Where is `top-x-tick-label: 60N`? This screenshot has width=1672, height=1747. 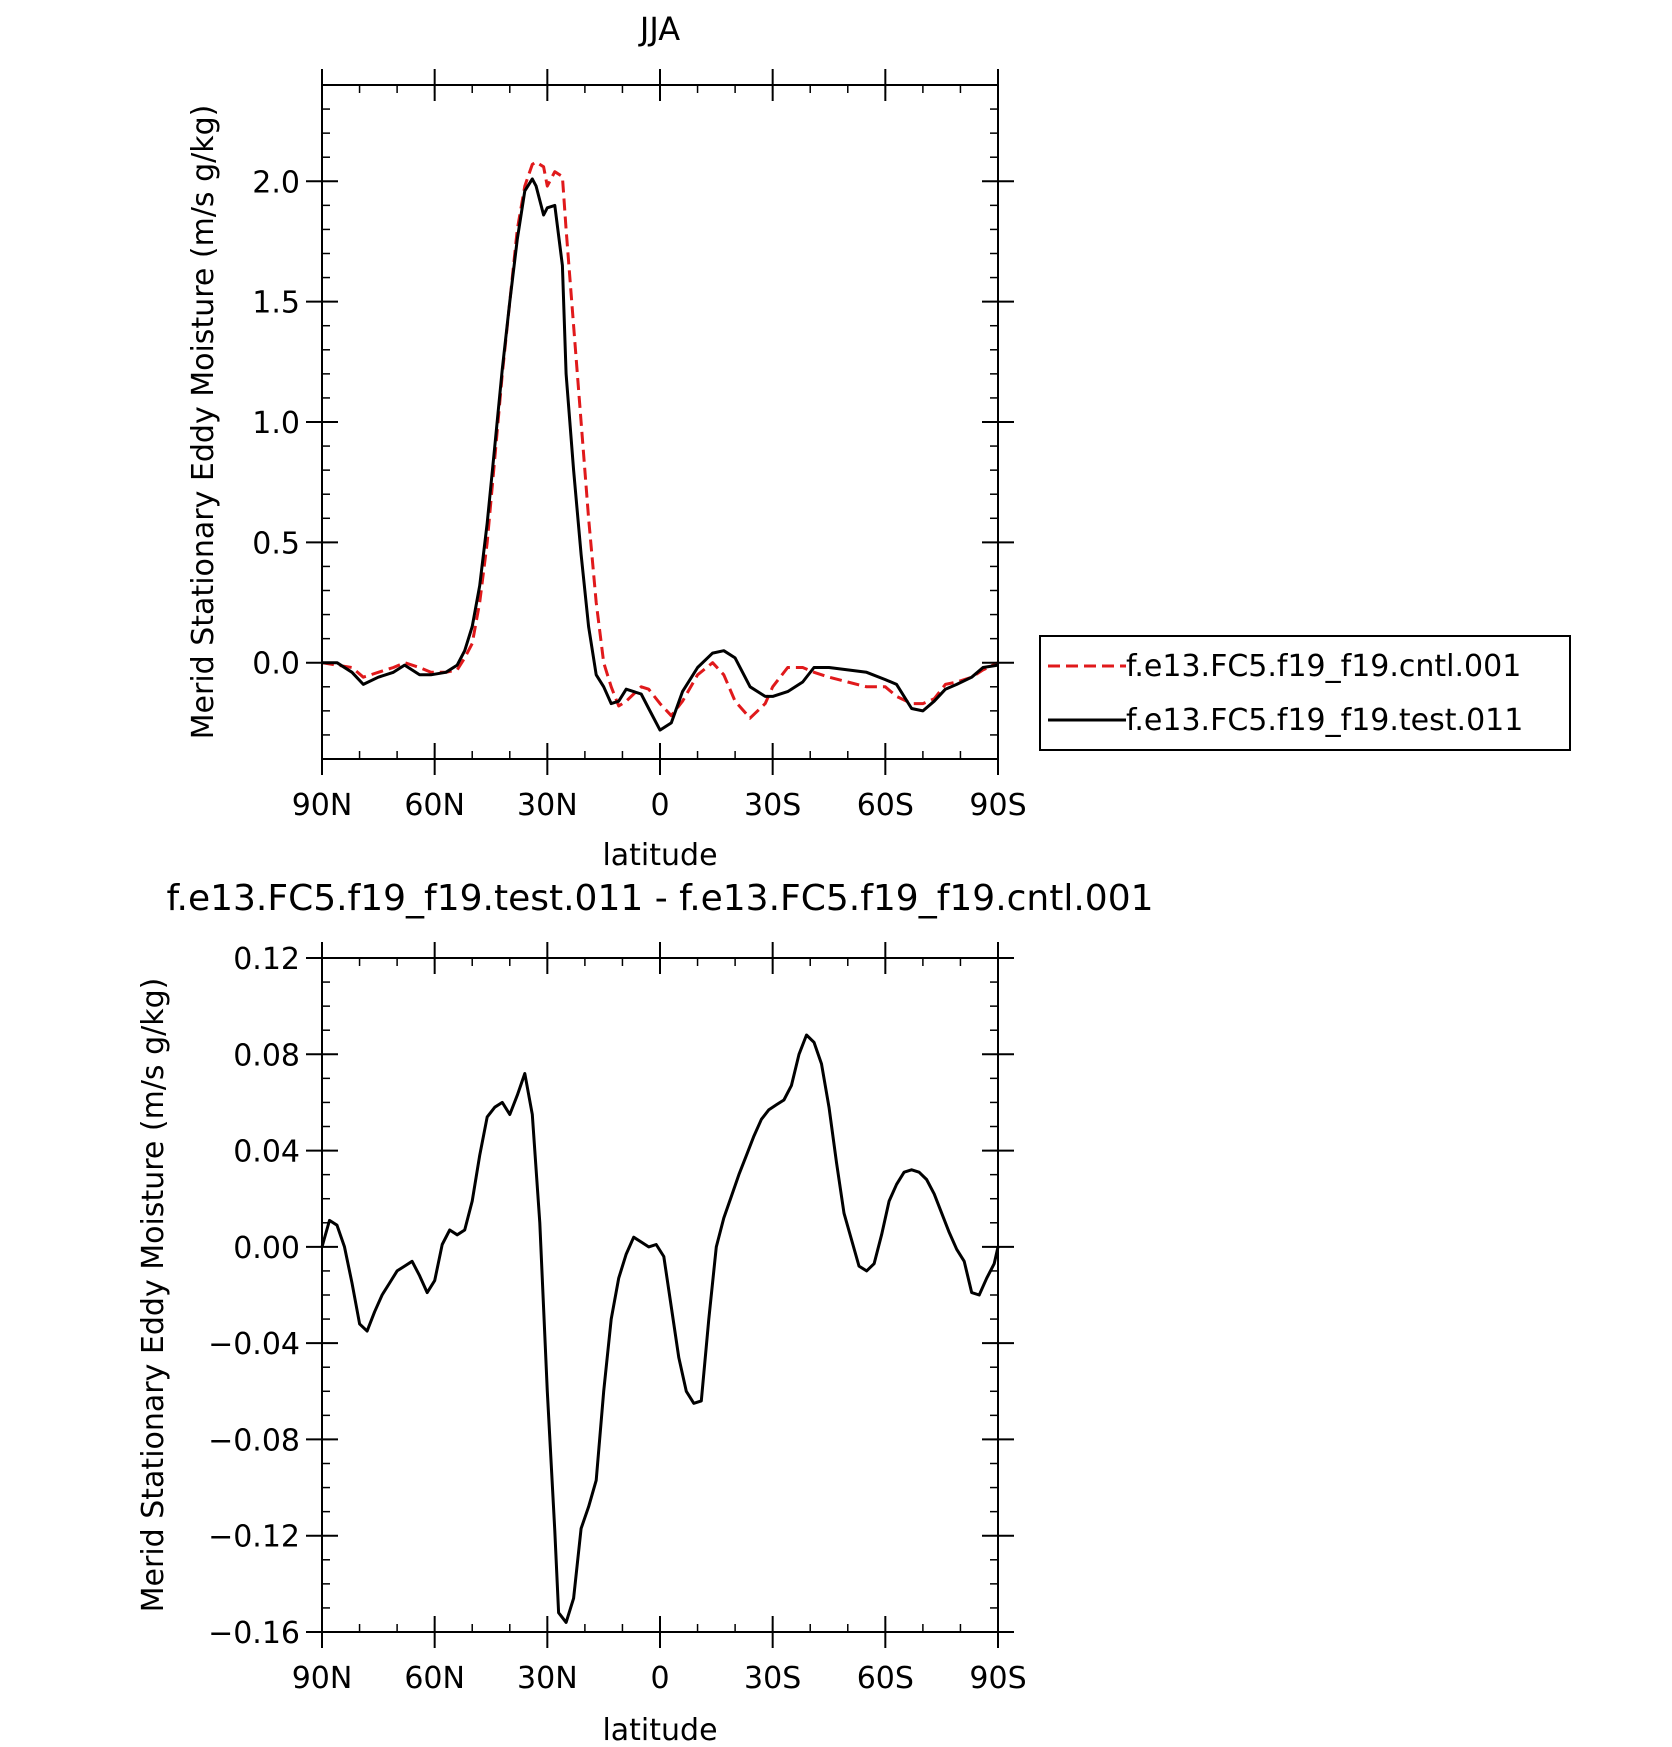 top-x-tick-label: 60N is located at coordinates (434, 805).